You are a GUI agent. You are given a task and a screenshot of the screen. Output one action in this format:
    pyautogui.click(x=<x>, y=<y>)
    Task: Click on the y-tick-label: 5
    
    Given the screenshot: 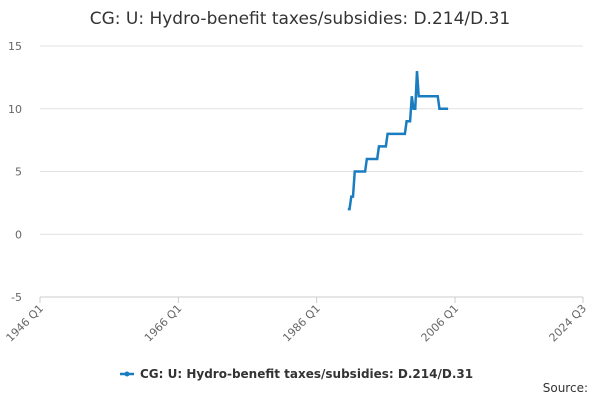 What is the action you would take?
    pyautogui.click(x=18, y=172)
    